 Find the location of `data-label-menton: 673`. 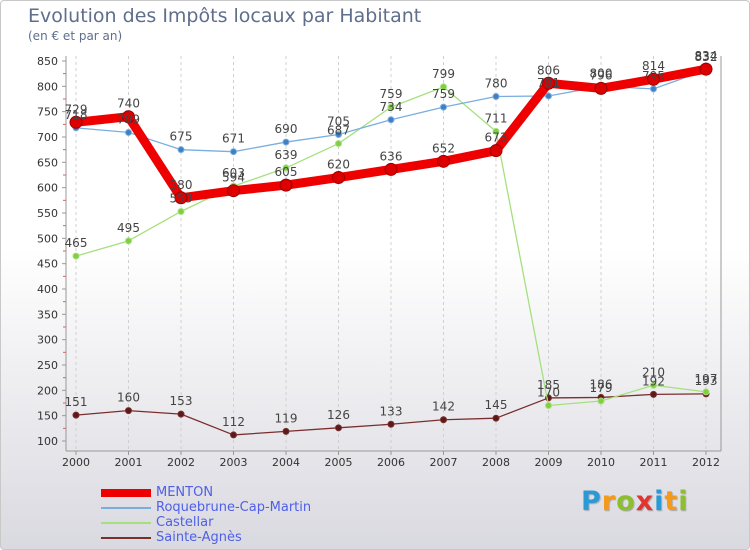

data-label-menton: 673 is located at coordinates (496, 138).